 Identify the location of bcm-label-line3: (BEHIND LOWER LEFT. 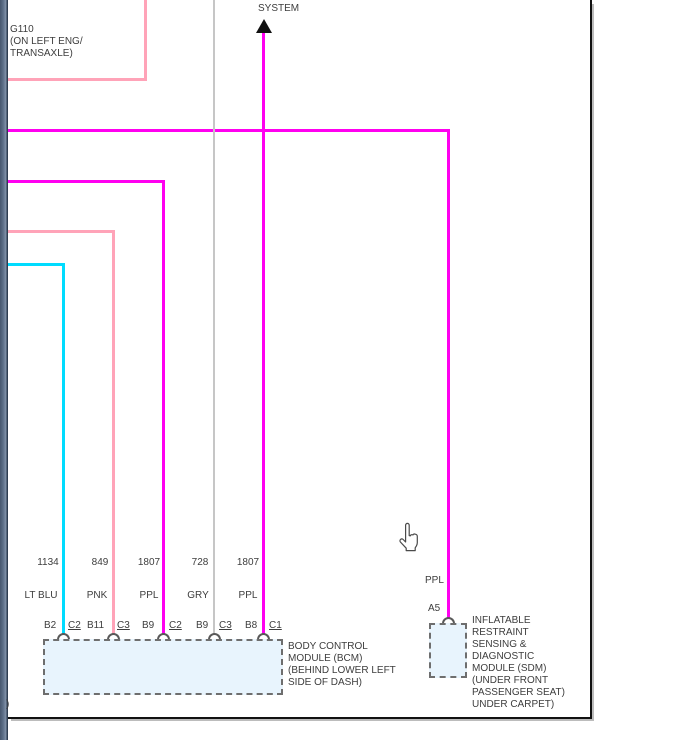
(342, 670).